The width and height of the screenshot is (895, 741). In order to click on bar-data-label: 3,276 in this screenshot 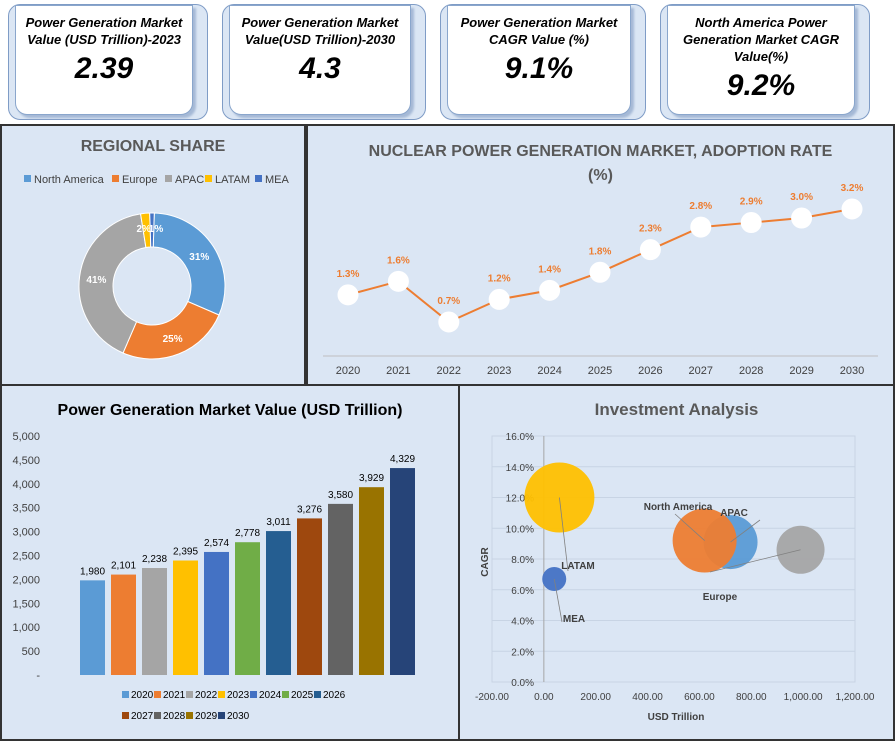, I will do `click(309, 509)`.